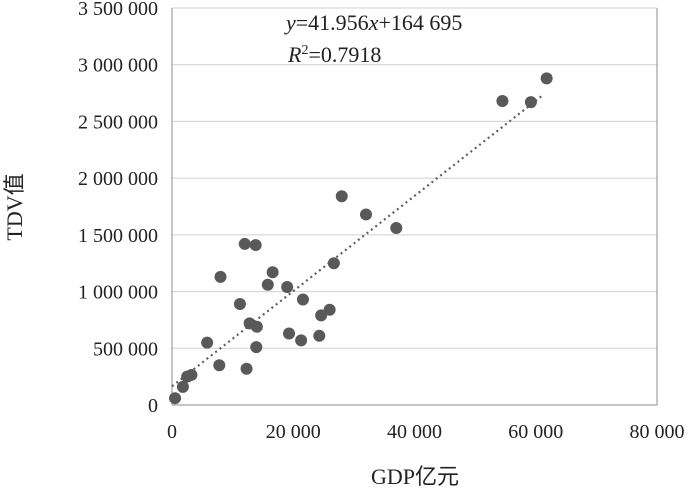  What do you see at coordinates (657, 432) in the screenshot?
I see `x-tick-label: 80 000` at bounding box center [657, 432].